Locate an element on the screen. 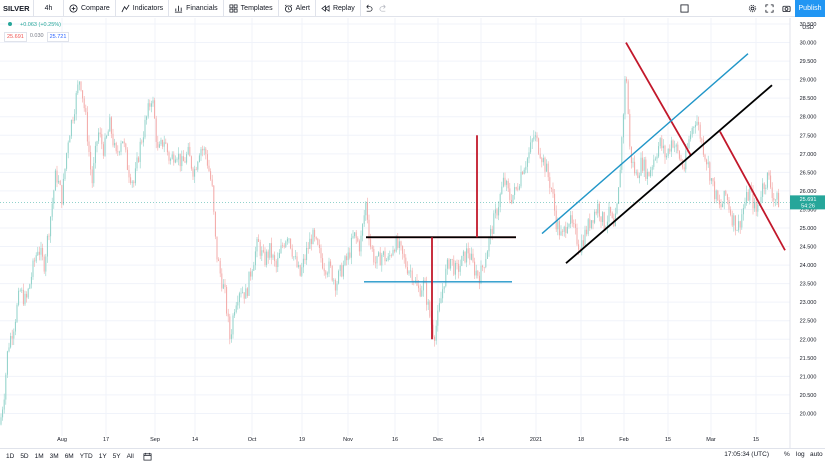 Image resolution: width=825 pixels, height=464 pixels. indicators-button: Indicators is located at coordinates (143, 8).